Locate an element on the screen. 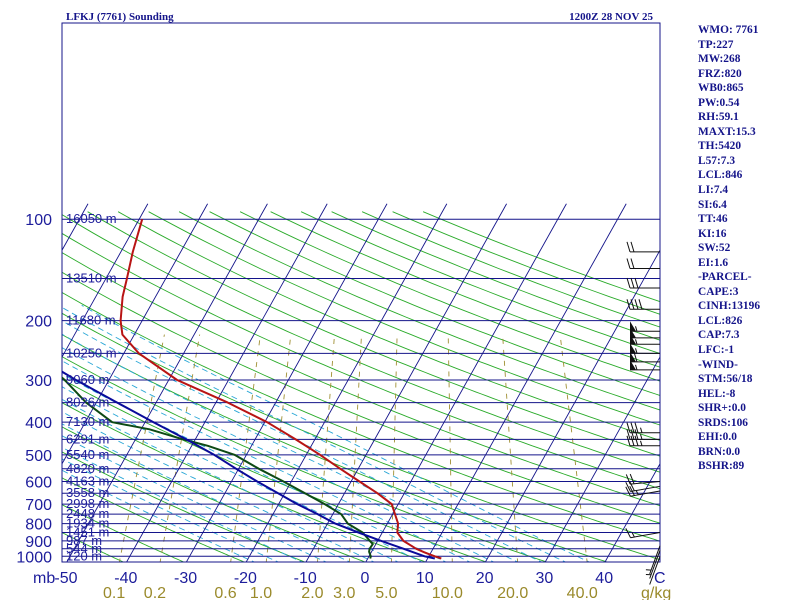 The height and width of the screenshot is (600, 800). height-label: 6291 m is located at coordinates (87, 438).